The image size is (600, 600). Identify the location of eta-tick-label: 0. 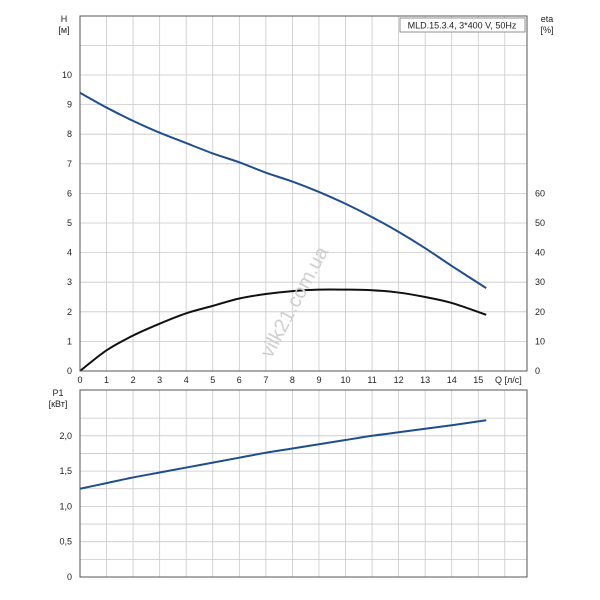
(537, 371).